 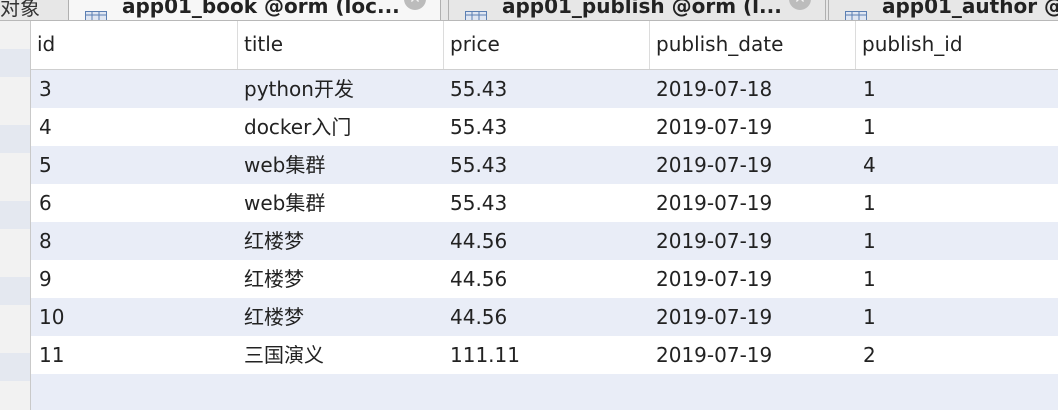 What do you see at coordinates (485, 355) in the screenshot?
I see `cell-price: 111.11` at bounding box center [485, 355].